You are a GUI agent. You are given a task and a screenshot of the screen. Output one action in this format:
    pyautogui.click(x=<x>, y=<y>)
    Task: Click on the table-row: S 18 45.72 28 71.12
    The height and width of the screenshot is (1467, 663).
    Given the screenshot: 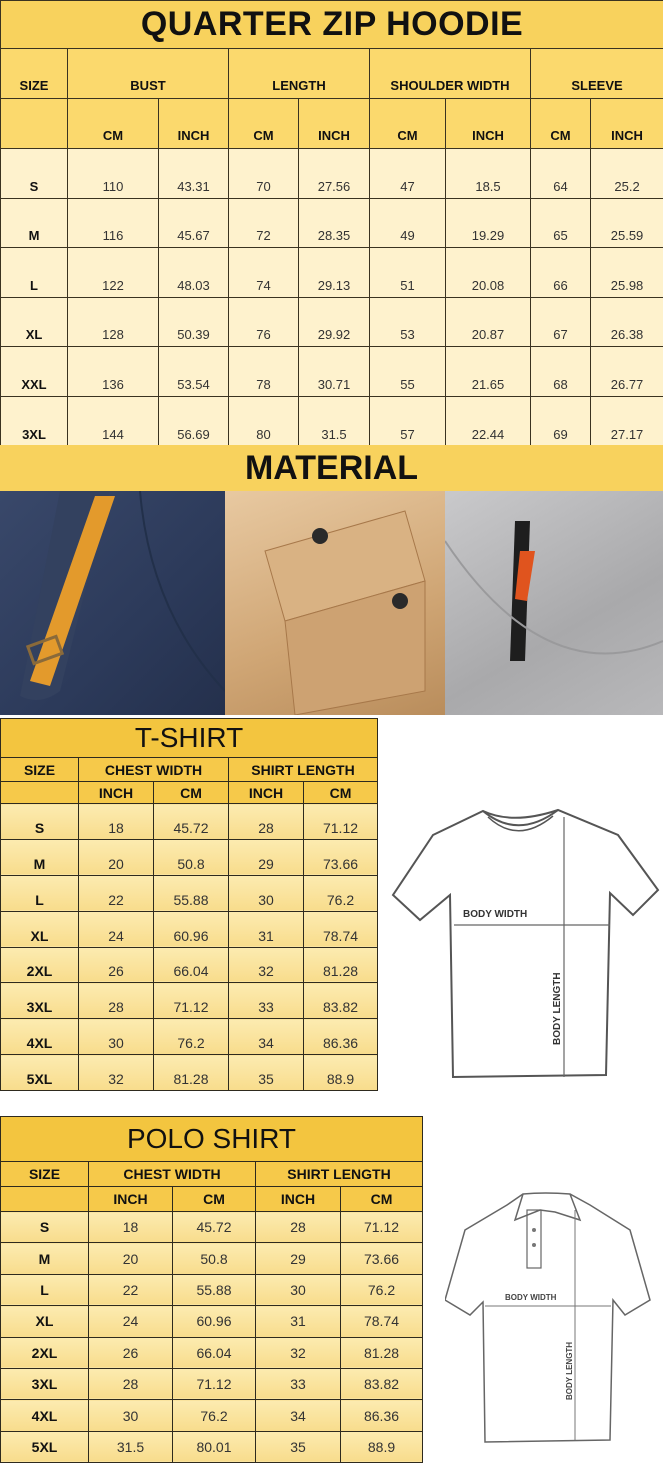 What is the action you would take?
    pyautogui.click(x=189, y=821)
    